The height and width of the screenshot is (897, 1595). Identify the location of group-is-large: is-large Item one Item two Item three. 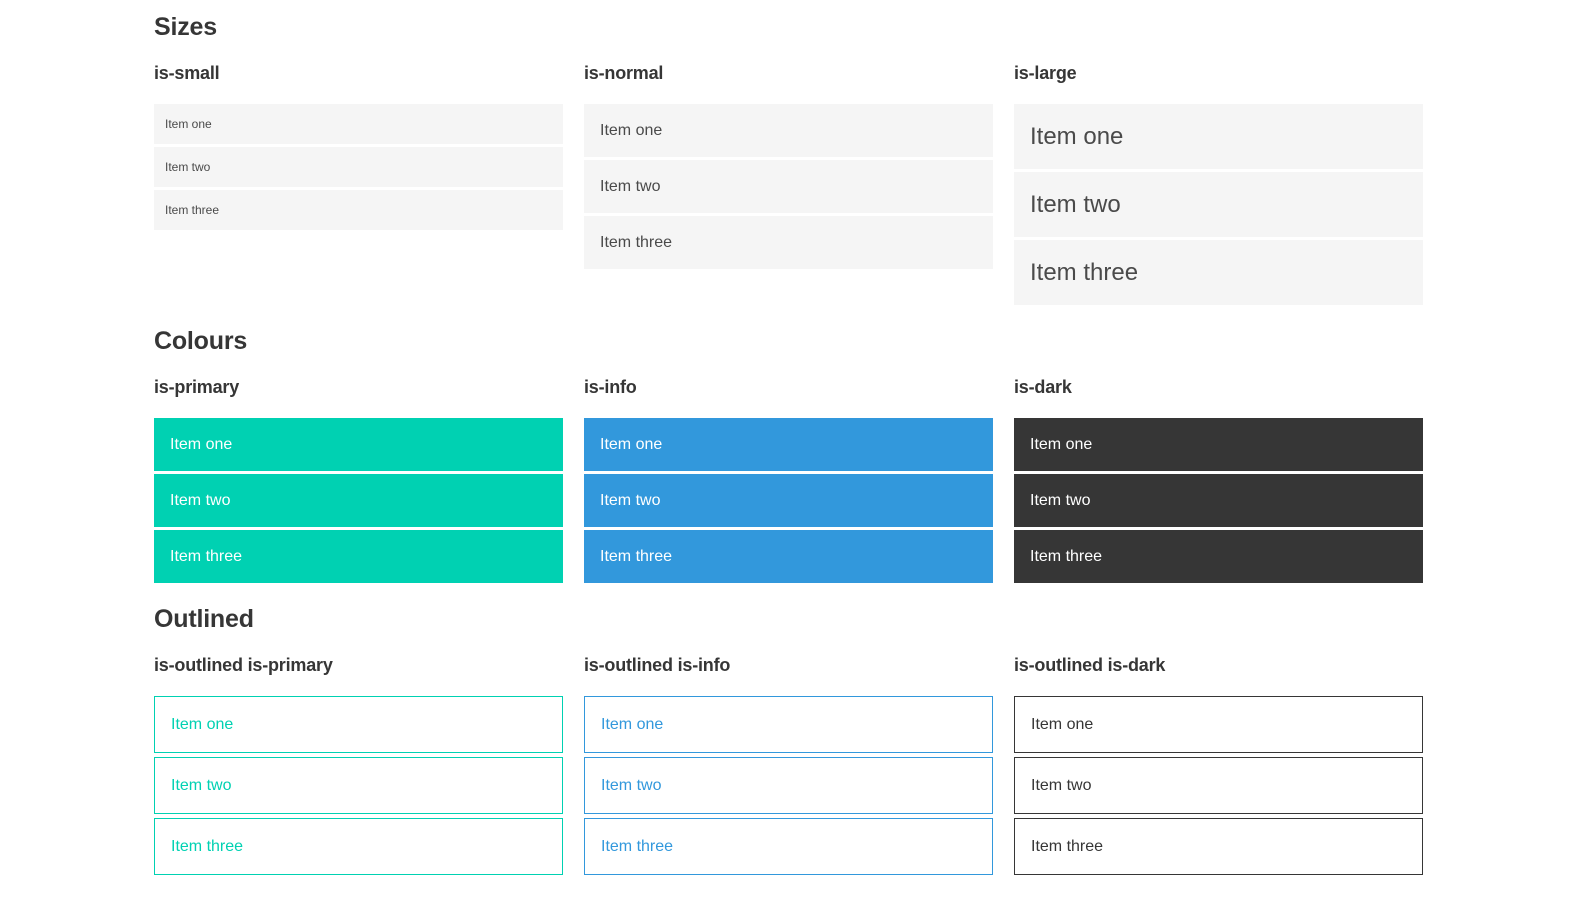
(1218, 184).